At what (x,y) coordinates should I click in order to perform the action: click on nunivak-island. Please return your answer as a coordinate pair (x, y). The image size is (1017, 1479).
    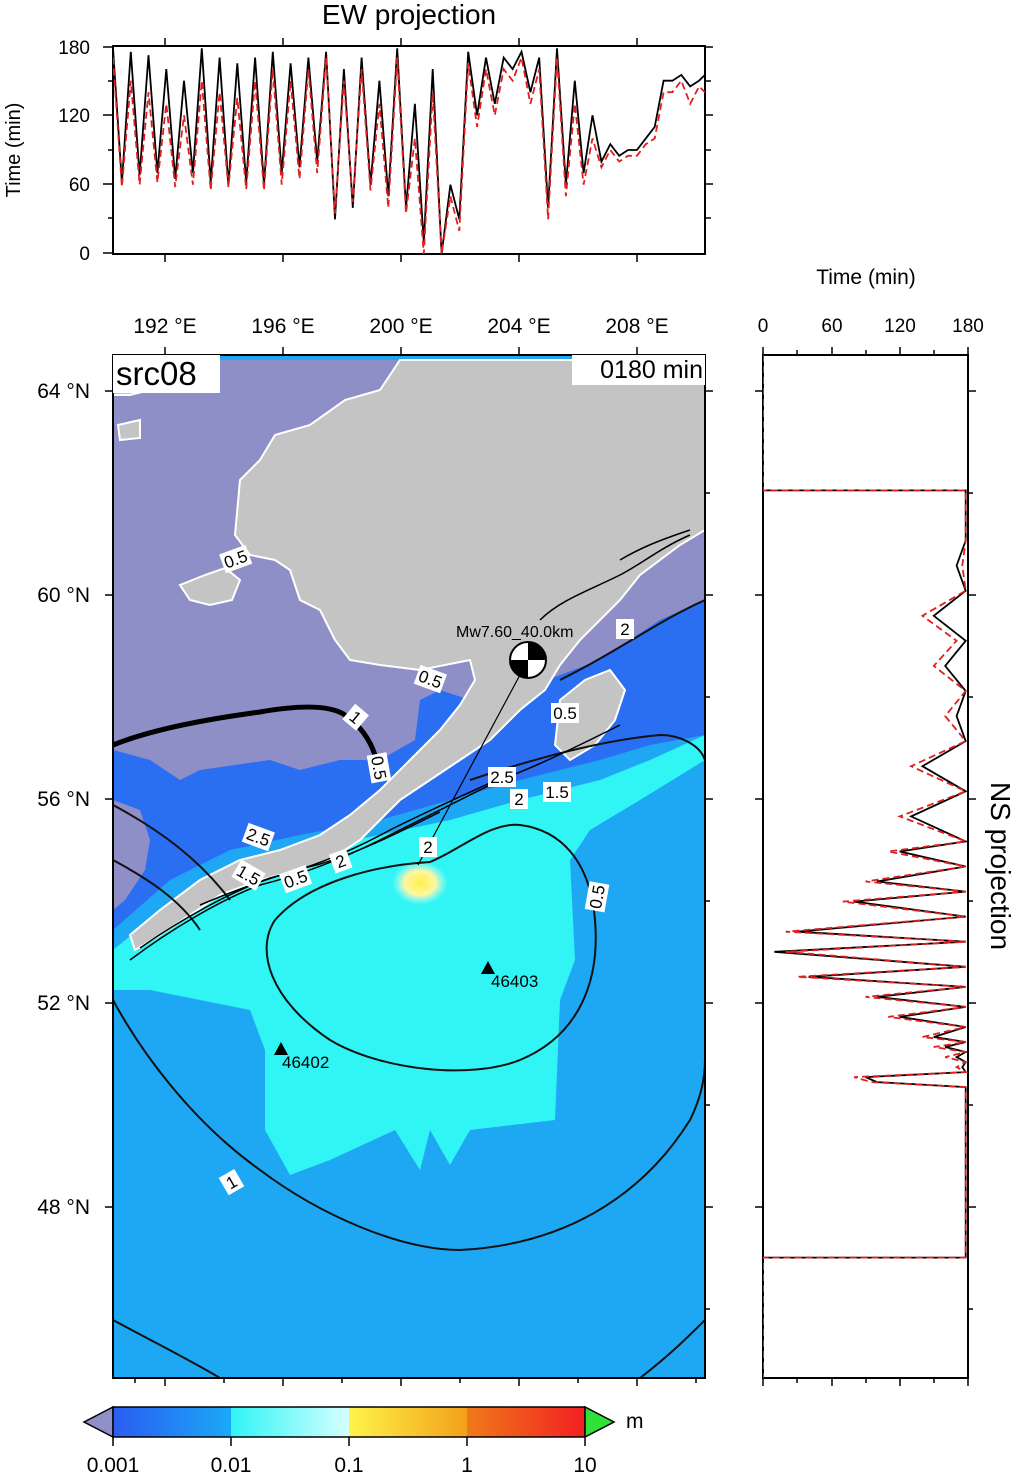
    Looking at the image, I should click on (210, 586).